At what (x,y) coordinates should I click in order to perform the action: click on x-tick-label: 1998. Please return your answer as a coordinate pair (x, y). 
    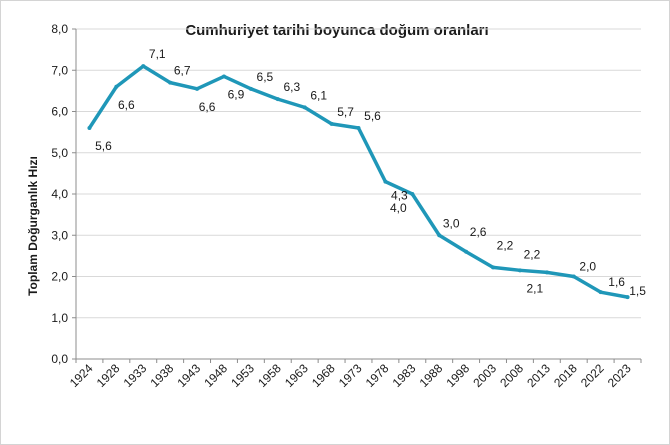
    Looking at the image, I should click on (457, 375).